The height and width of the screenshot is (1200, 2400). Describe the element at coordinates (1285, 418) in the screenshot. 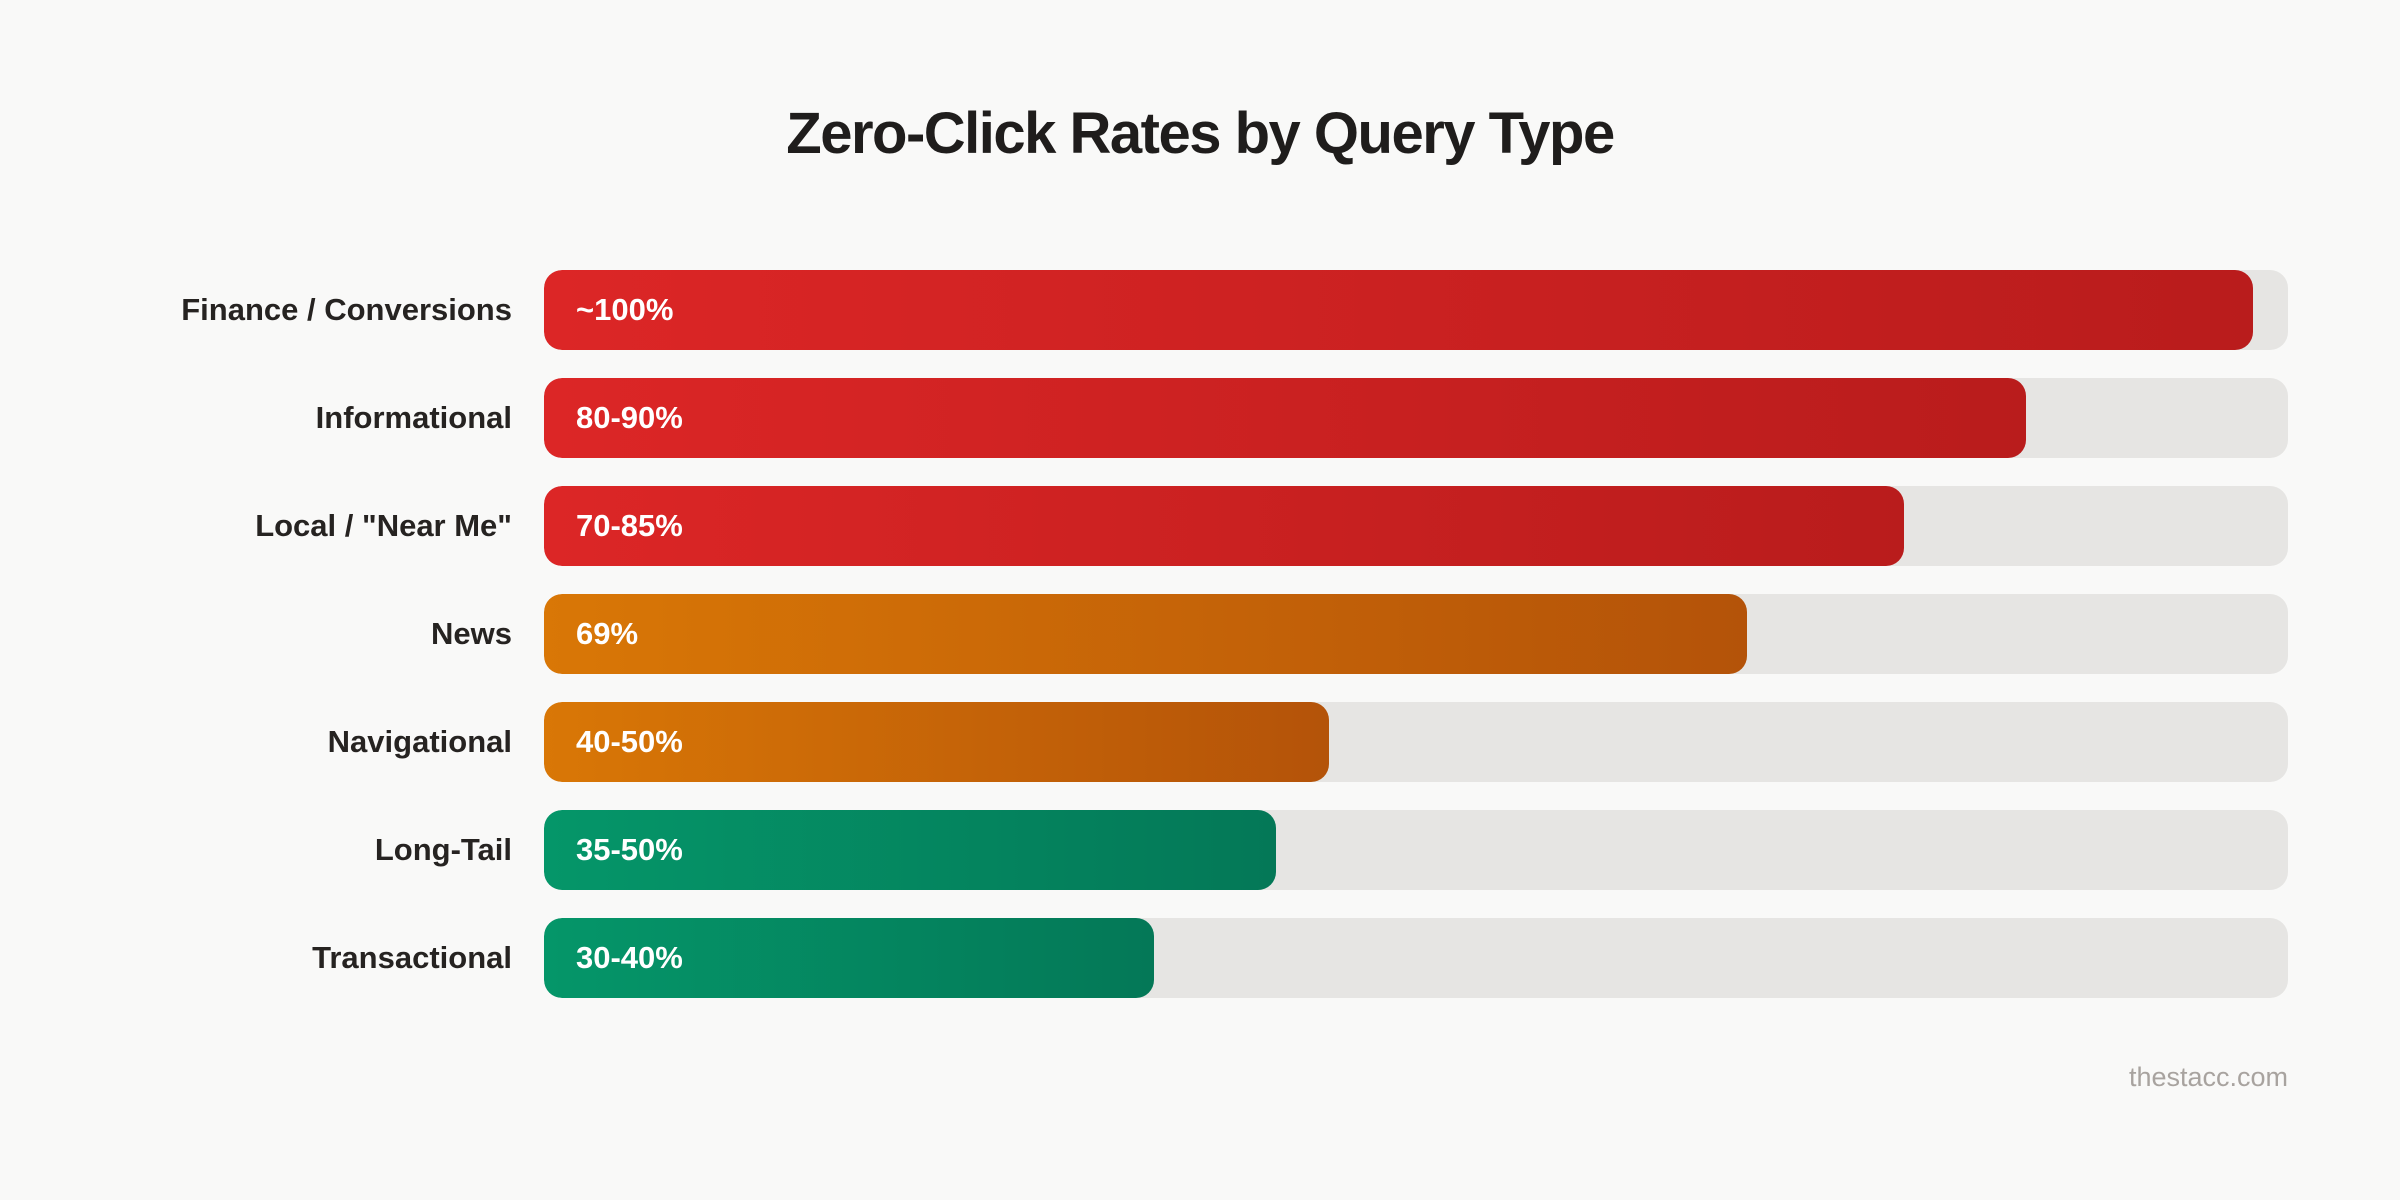

I see `bar: 80-90%` at that location.